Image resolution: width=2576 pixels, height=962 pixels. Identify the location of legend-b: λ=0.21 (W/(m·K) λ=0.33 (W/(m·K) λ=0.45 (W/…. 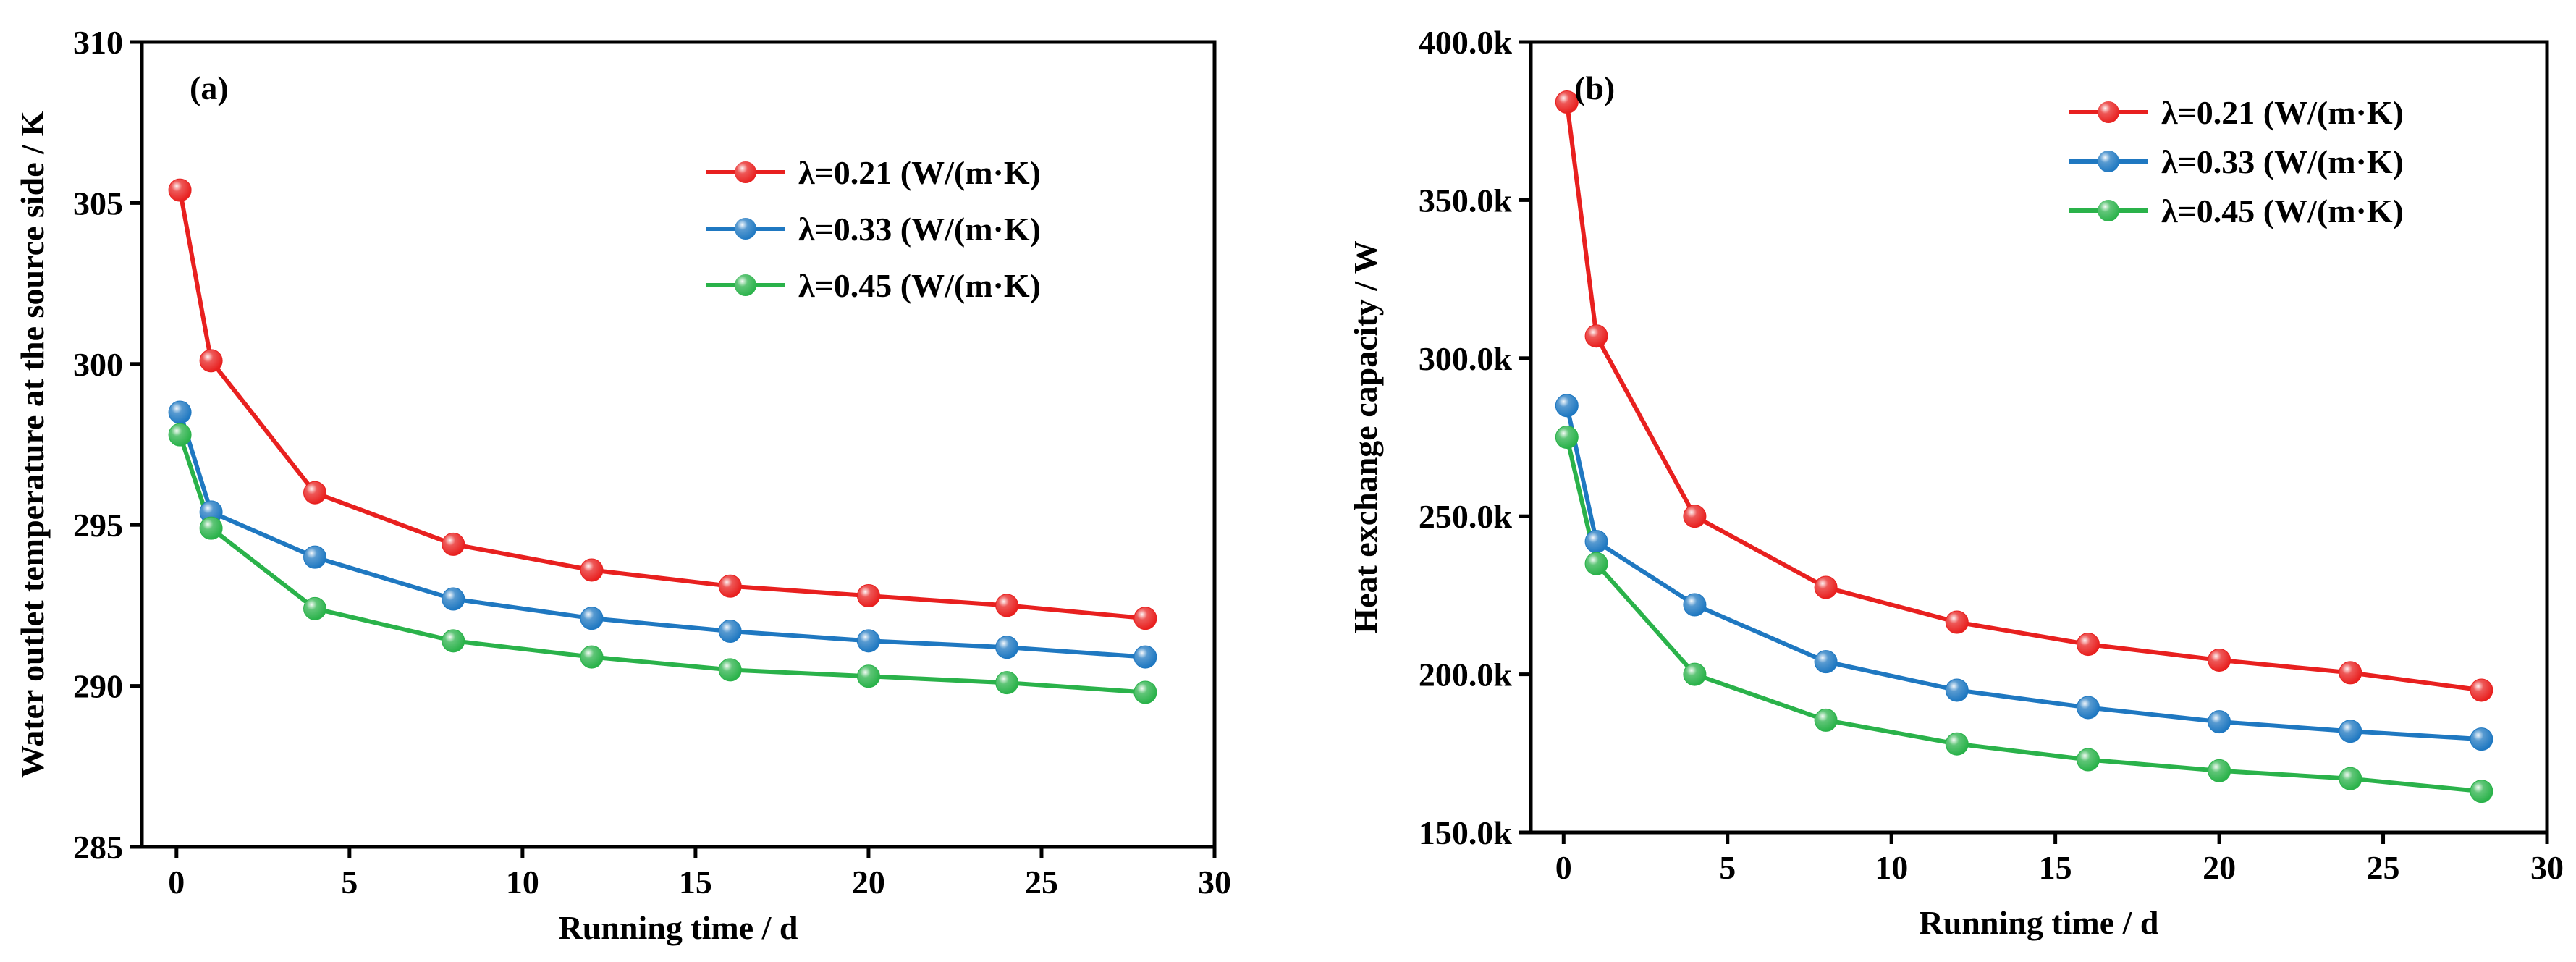
(2236, 161).